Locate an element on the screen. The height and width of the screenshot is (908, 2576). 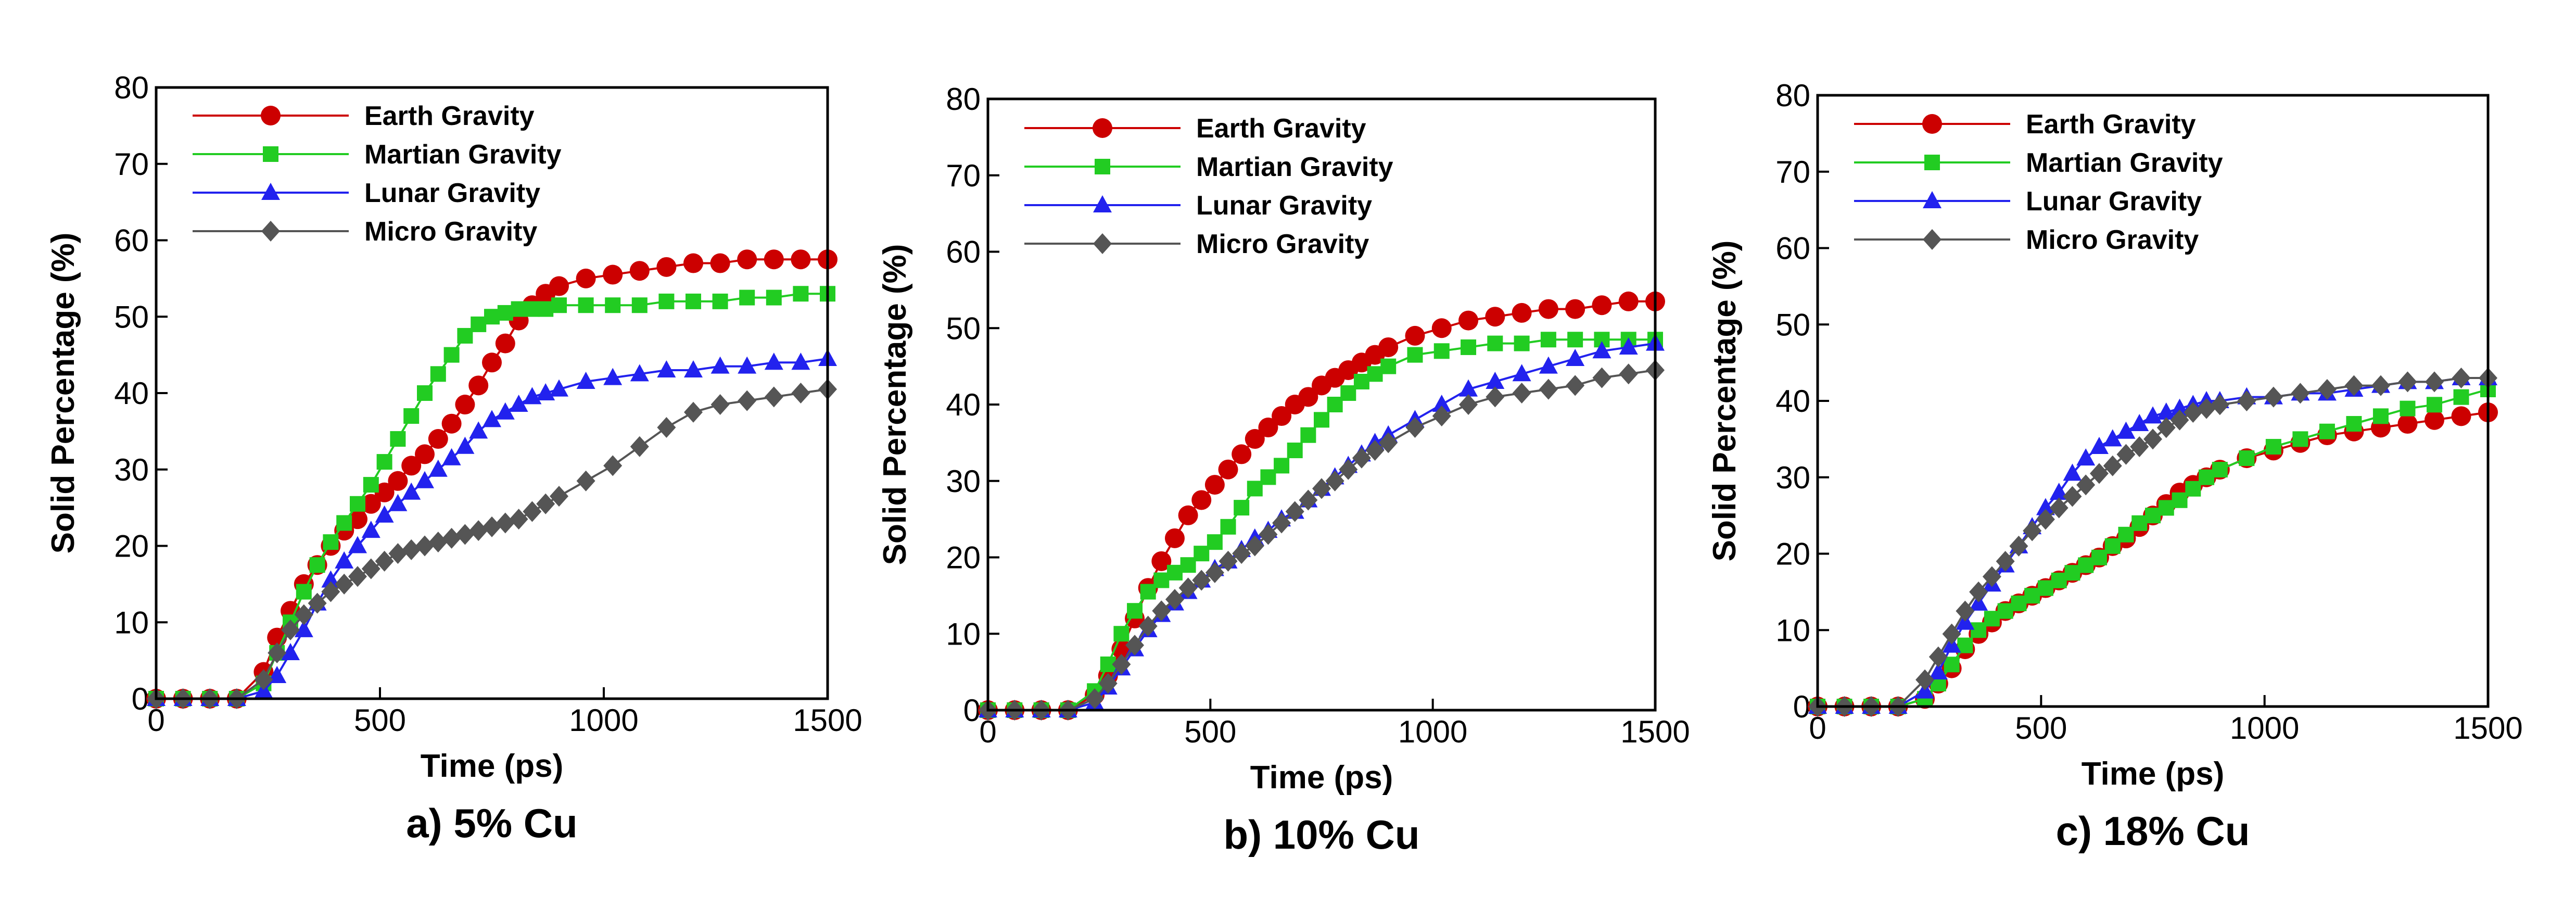
y-tick-label: 70 is located at coordinates (963, 175).